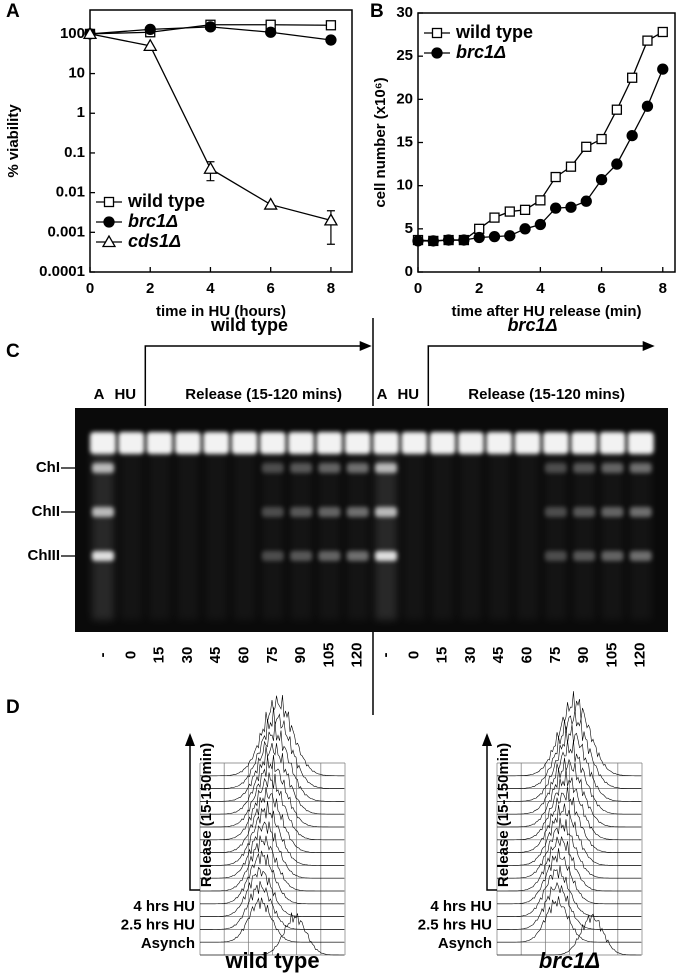 The height and width of the screenshot is (977, 685). I want to click on y-tick-label: 5, so click(409, 228).